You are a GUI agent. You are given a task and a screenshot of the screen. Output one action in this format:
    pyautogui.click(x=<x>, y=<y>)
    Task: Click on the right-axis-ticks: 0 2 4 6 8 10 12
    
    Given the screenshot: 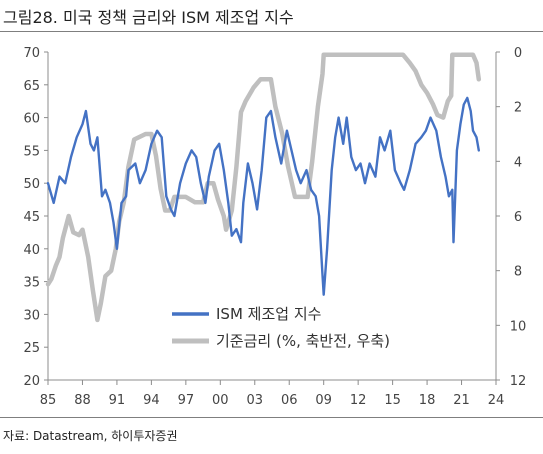 What is the action you would take?
    pyautogui.click(x=511, y=217)
    